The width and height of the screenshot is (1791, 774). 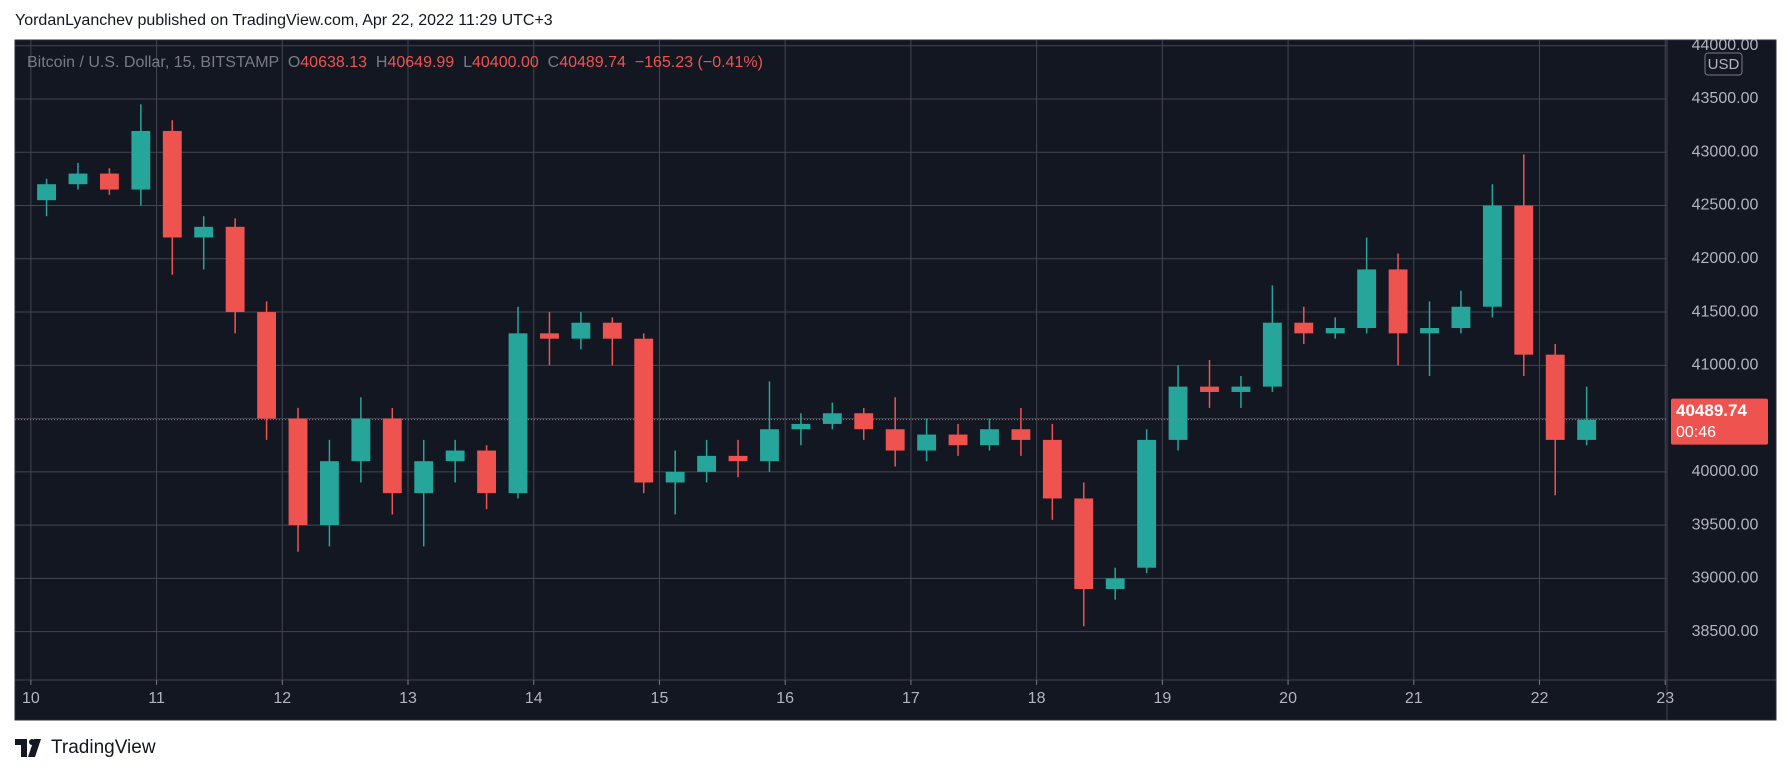 I want to click on open: 40638.13, so click(x=334, y=62).